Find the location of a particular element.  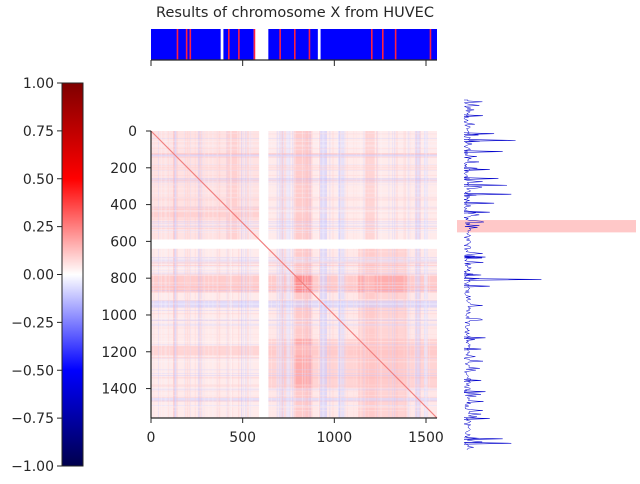

colorbar-tick-label: −0.75 is located at coordinates (32, 419).